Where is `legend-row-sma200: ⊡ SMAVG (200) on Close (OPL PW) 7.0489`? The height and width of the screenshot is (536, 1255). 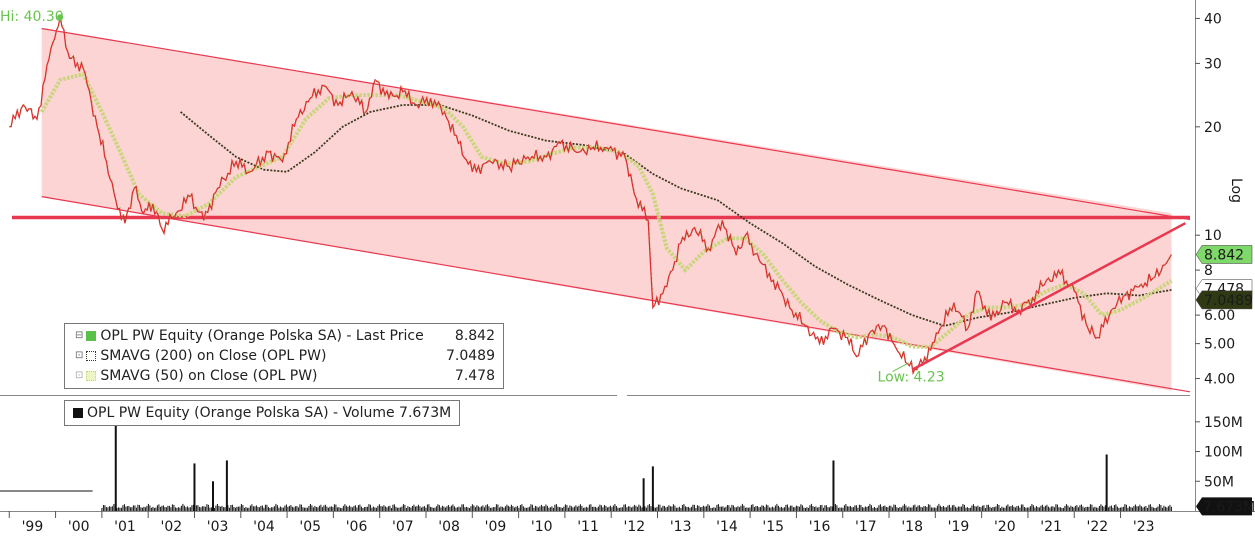
legend-row-sma200: ⊡ SMAVG (200) on Close (OPL PW) 7.0489 is located at coordinates (285, 356).